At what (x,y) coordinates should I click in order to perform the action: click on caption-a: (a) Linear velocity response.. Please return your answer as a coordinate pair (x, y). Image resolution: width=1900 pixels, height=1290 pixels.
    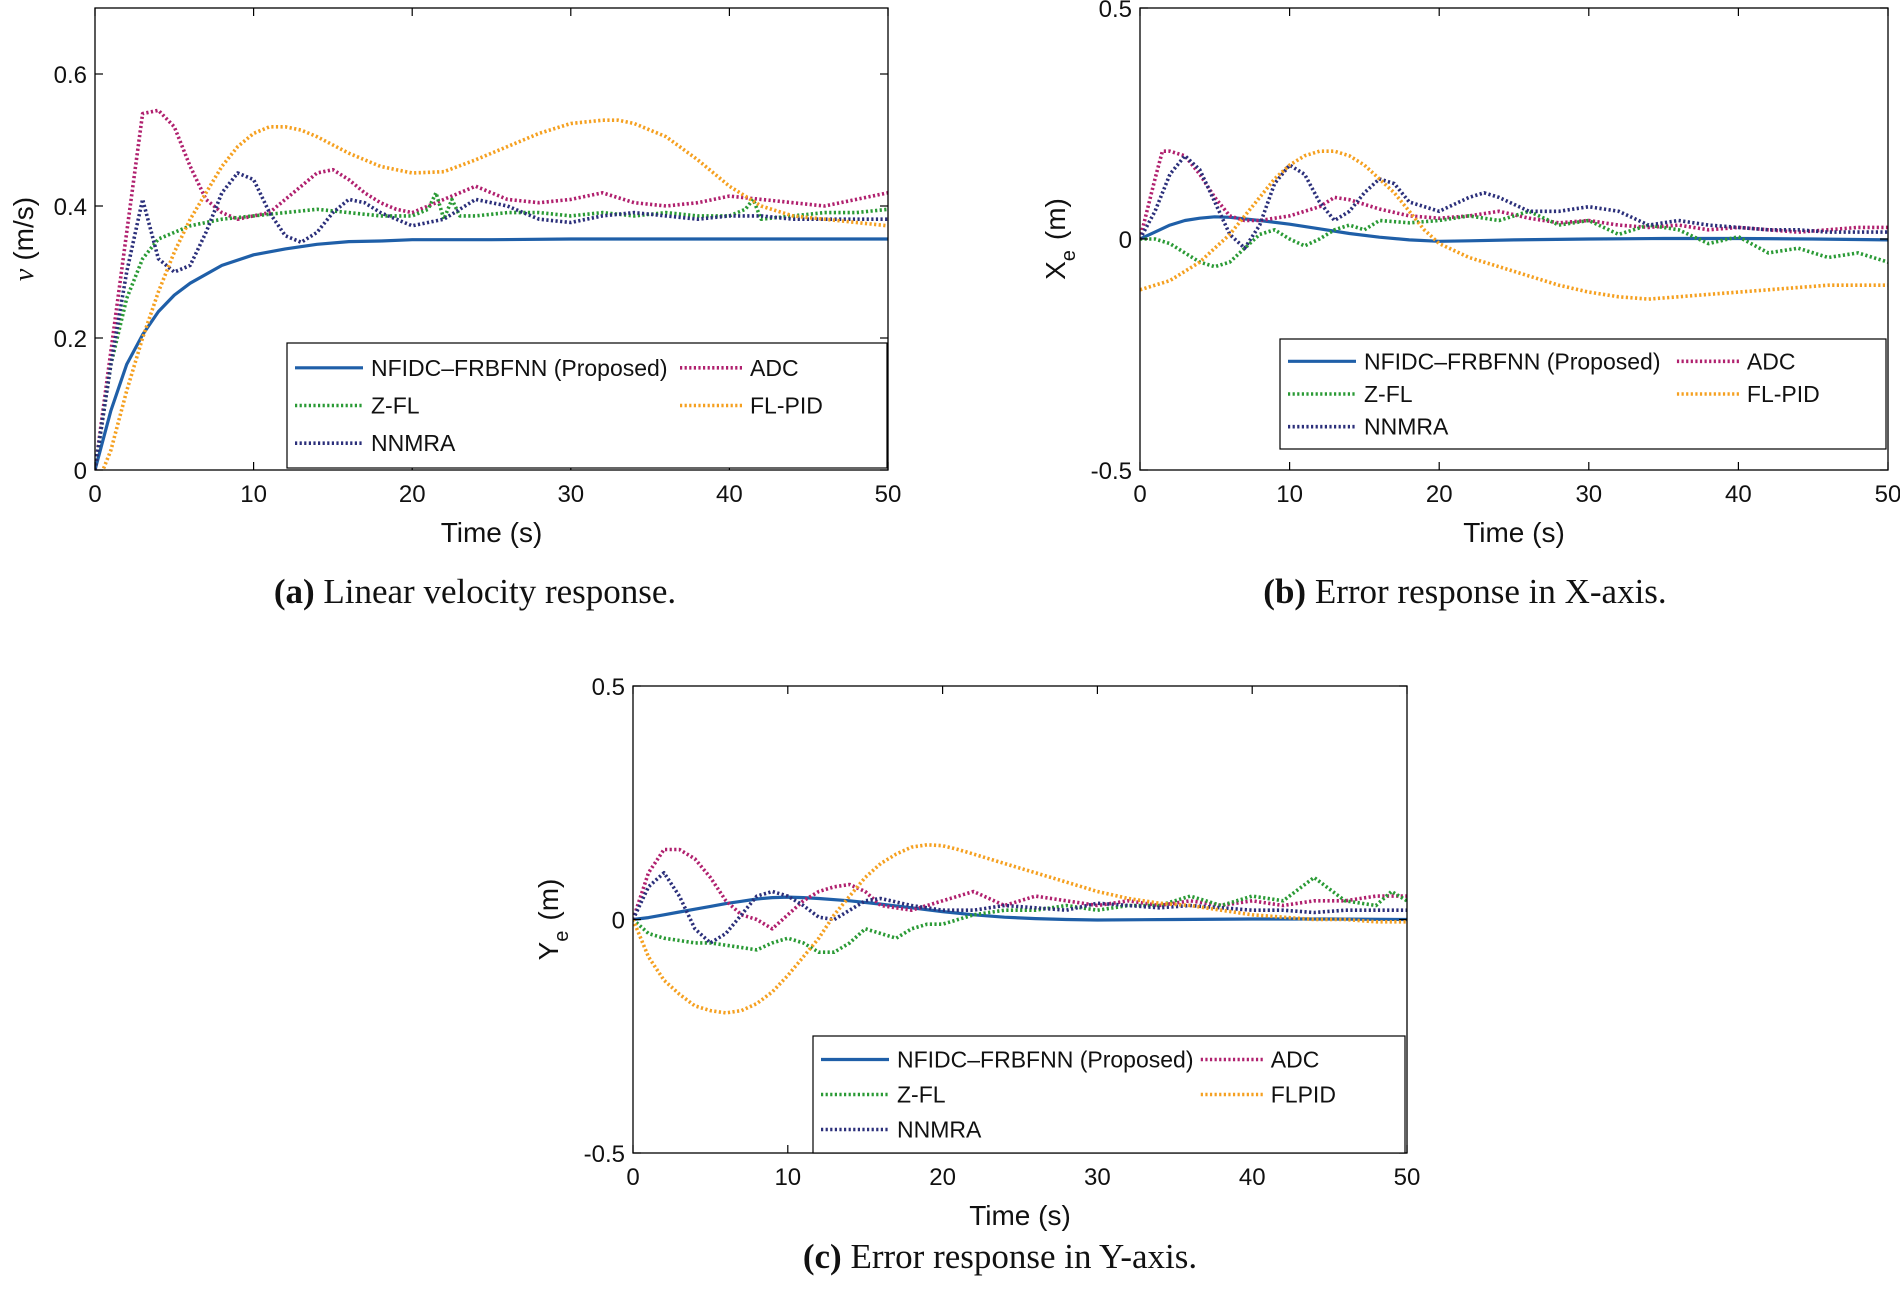
    Looking at the image, I should click on (475, 592).